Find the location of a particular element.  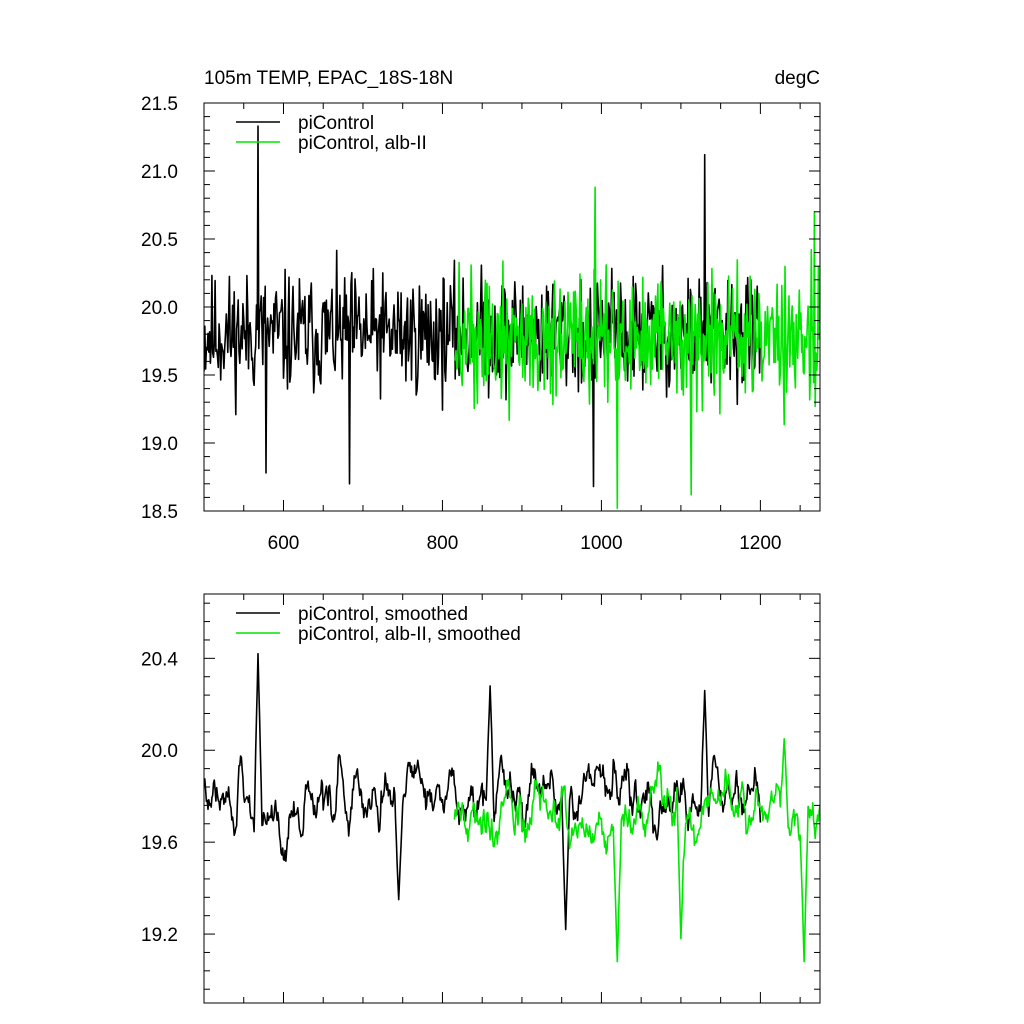

legend-label: piControl, alb-II is located at coordinates (362, 143).